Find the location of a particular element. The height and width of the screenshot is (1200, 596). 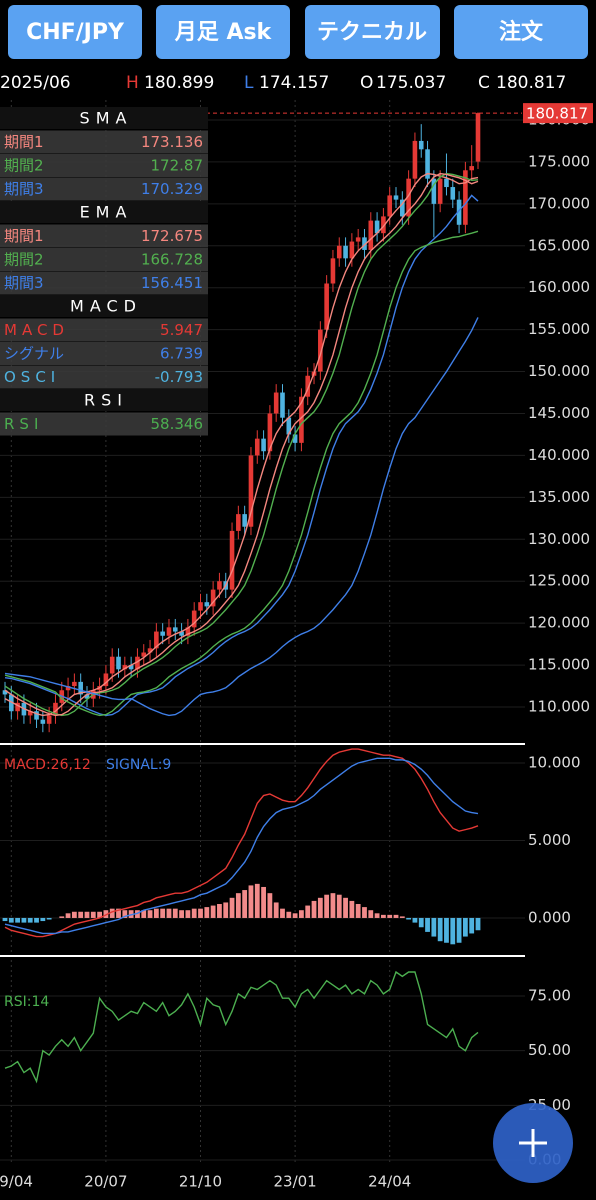

symbol-button: CHF/JPY is located at coordinates (75, 32).